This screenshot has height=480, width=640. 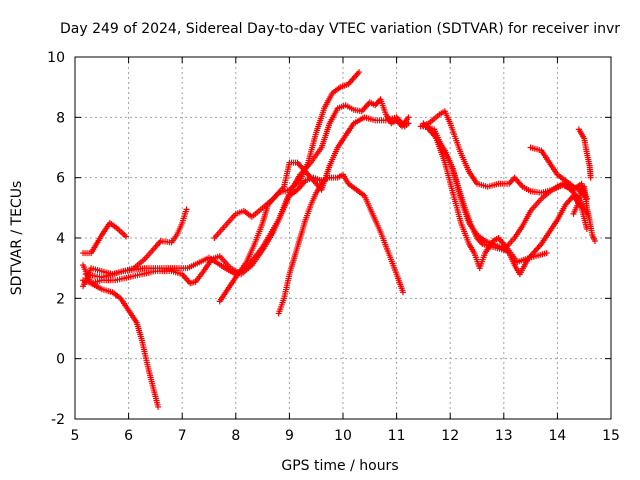 I want to click on y-axis-label: SDTVAR / TECUs, so click(x=17, y=238).